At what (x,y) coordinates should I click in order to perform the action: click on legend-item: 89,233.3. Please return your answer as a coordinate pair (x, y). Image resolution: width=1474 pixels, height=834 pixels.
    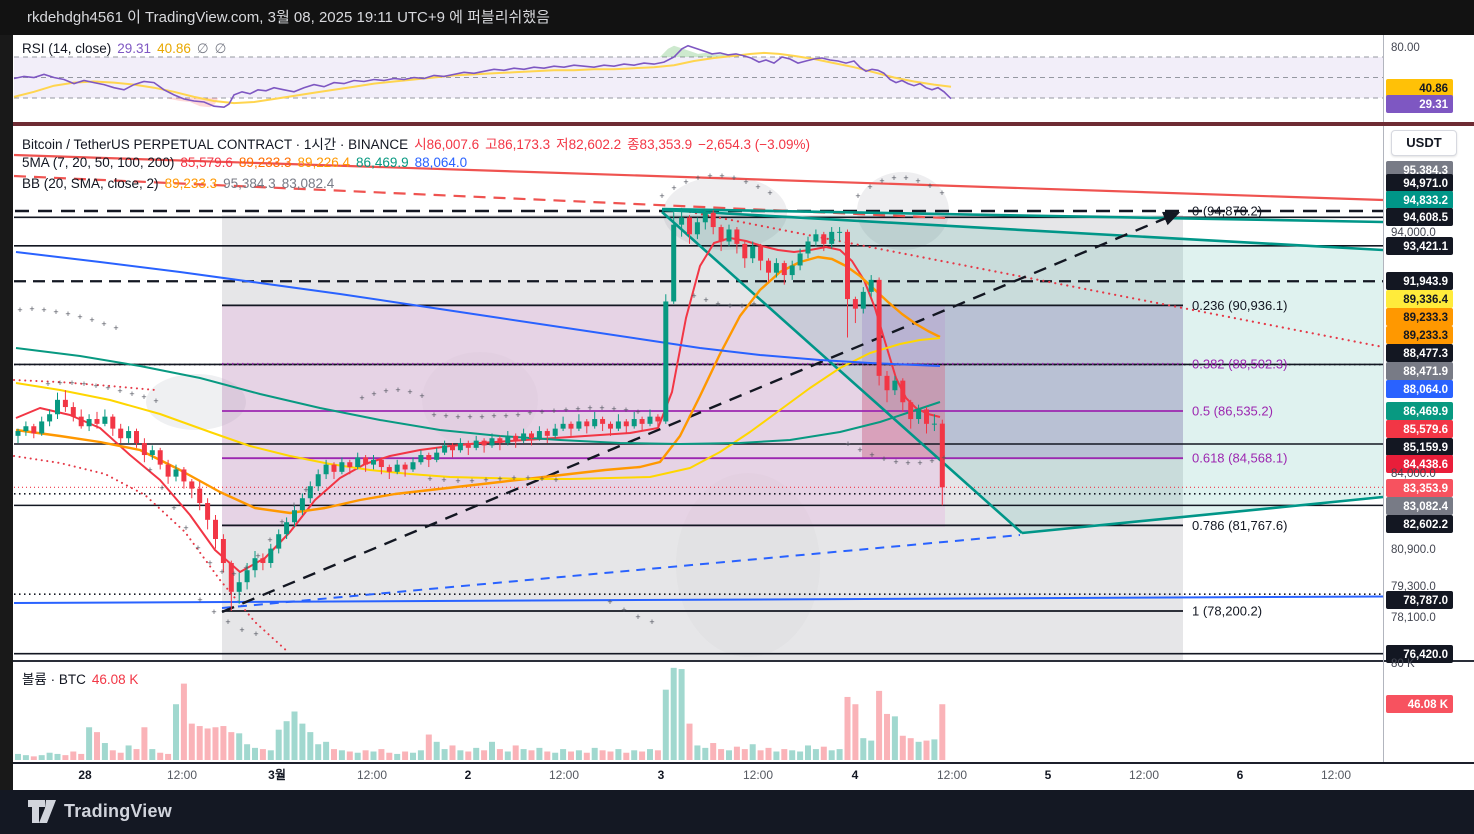
    Looking at the image, I should click on (191, 183).